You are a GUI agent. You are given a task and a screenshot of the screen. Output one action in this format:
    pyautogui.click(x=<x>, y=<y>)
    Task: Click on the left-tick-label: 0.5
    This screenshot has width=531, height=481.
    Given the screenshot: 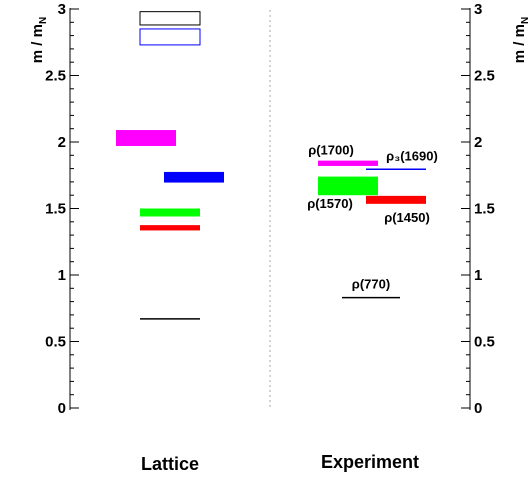 What is the action you would take?
    pyautogui.click(x=55, y=342)
    